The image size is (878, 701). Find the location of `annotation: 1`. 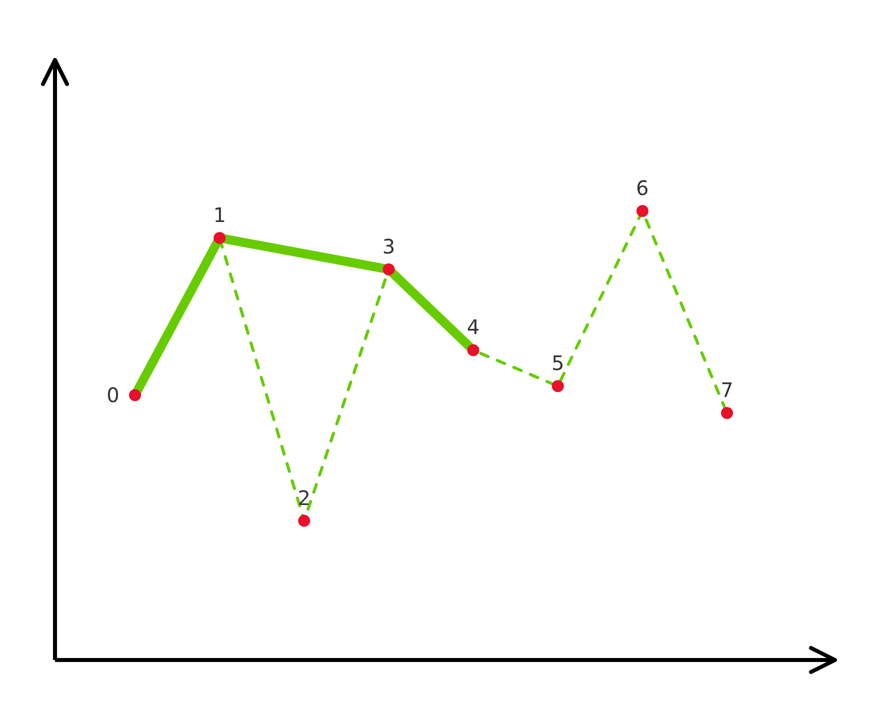

annotation: 1 is located at coordinates (219, 214).